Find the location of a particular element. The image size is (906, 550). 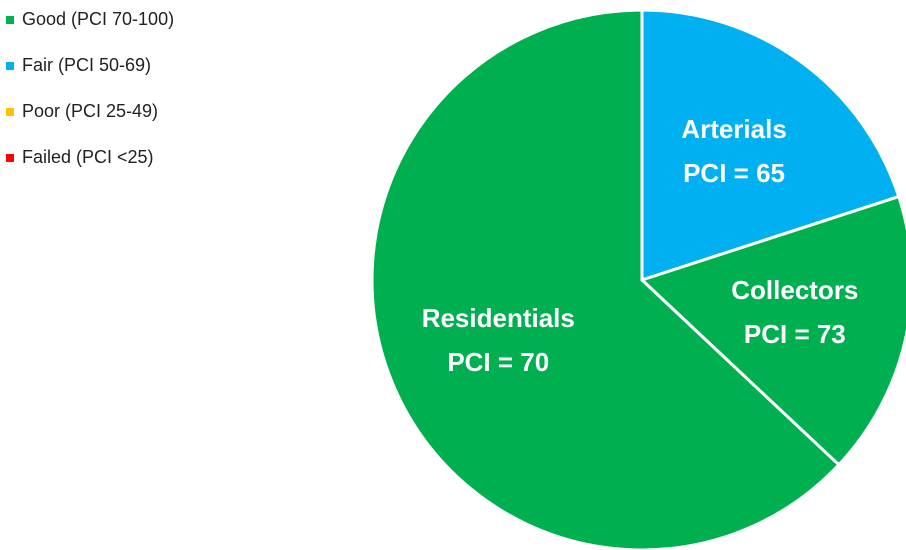

slice-label: PCI = 73 is located at coordinates (795, 334).